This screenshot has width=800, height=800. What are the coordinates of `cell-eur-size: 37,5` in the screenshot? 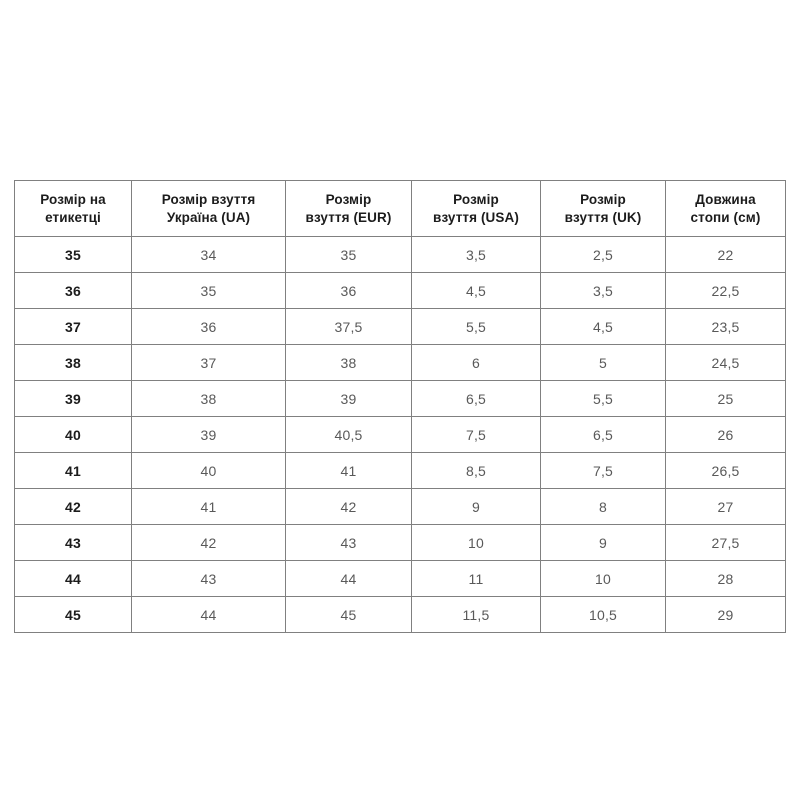 It's located at (348, 326).